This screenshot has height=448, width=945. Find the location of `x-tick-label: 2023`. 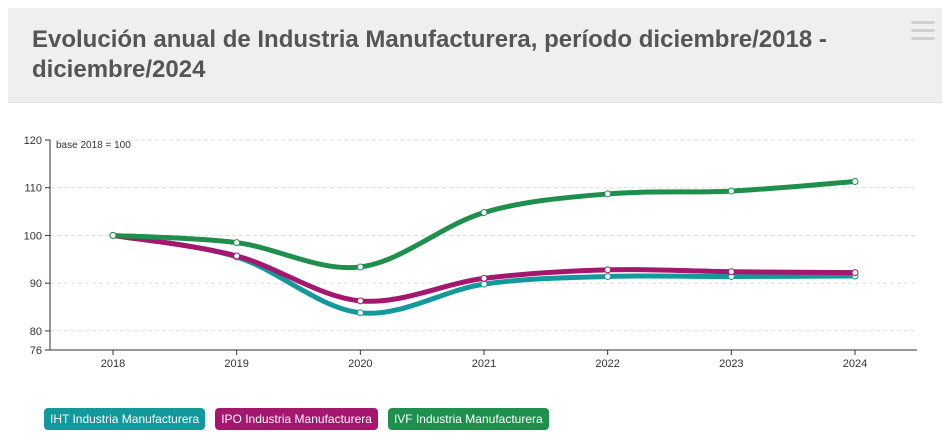

x-tick-label: 2023 is located at coordinates (731, 364).